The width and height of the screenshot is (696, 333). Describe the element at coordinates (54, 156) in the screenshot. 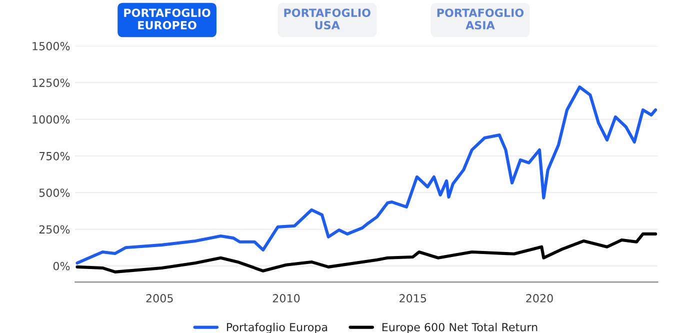

I see `y-tick-label: 750%` at that location.